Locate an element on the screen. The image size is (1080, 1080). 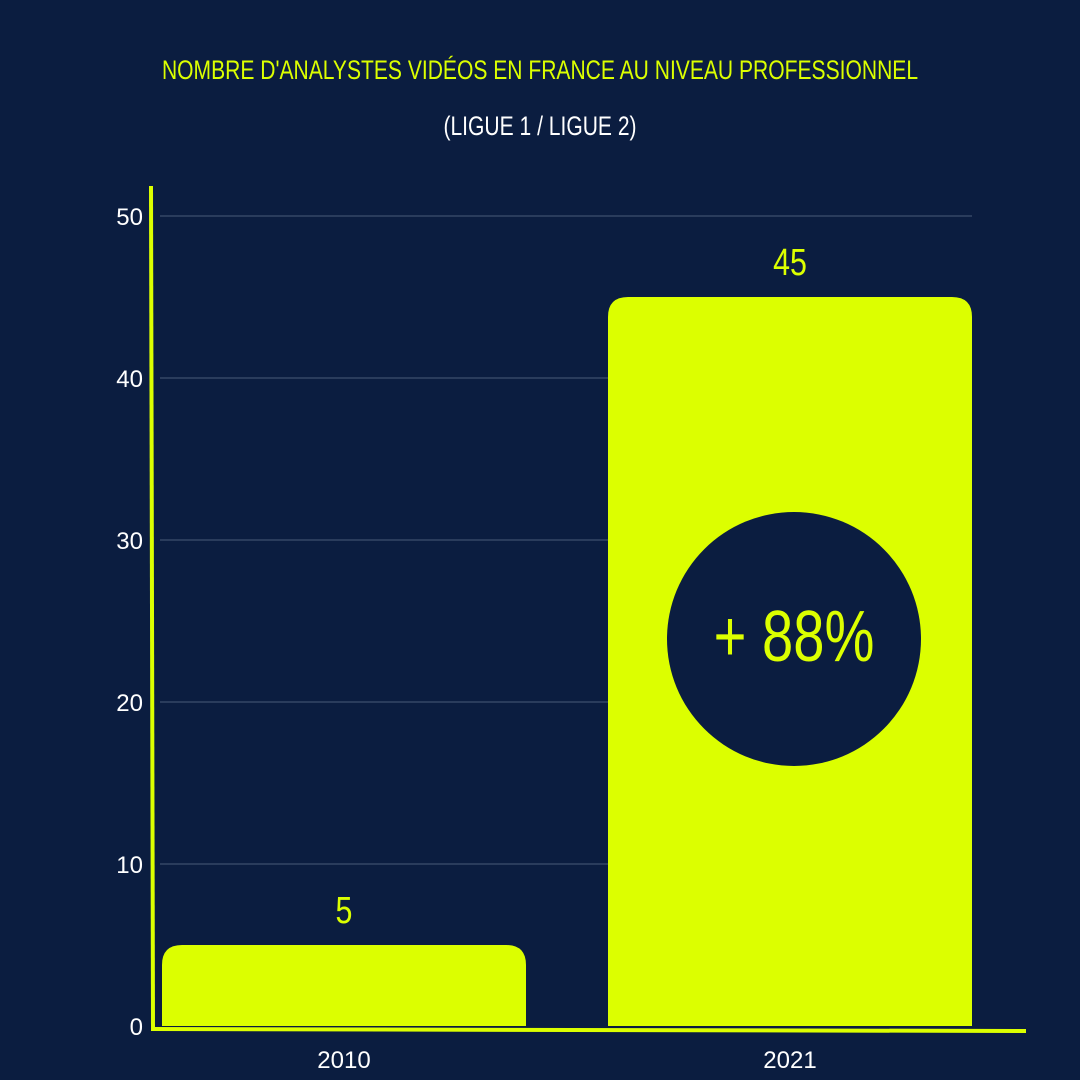
y-tick-label: 40 is located at coordinates (129, 379).